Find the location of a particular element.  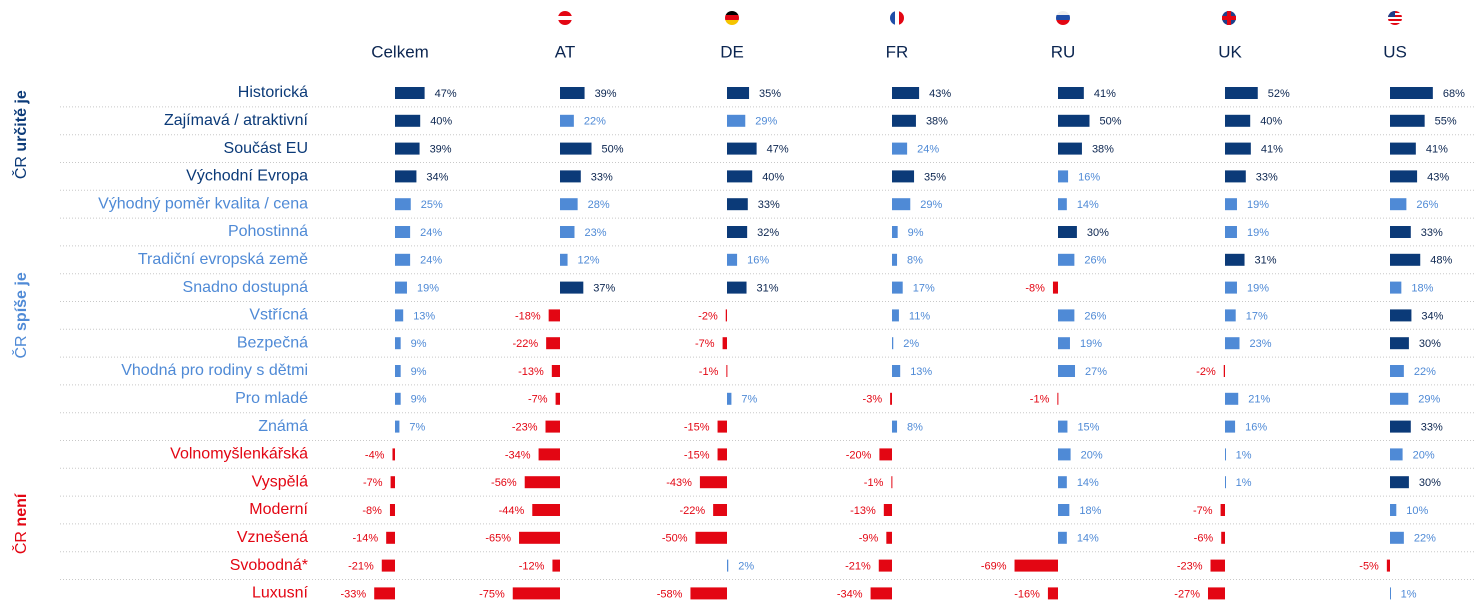

value-label: 23% is located at coordinates (1260, 344).